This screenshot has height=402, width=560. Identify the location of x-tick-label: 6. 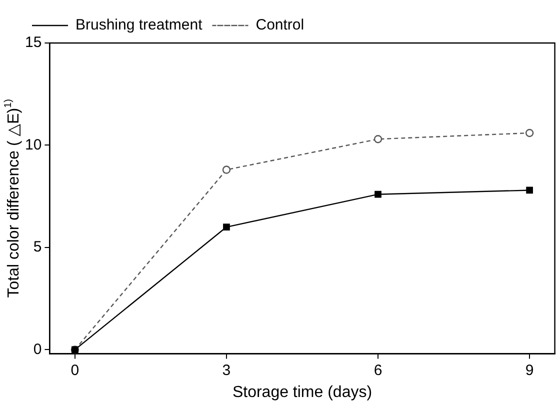
(378, 370).